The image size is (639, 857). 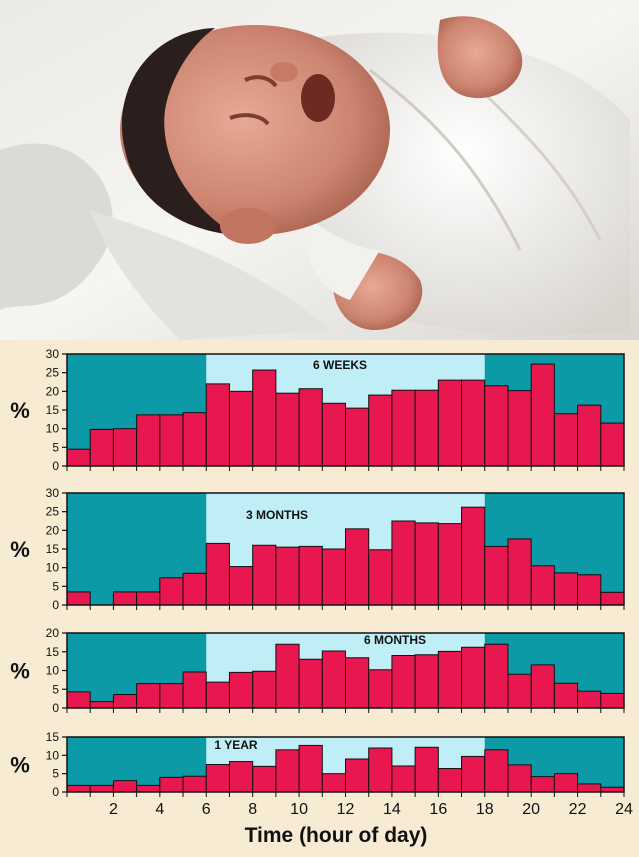 I want to click on chart-title: 1 YEAR, so click(x=235, y=745).